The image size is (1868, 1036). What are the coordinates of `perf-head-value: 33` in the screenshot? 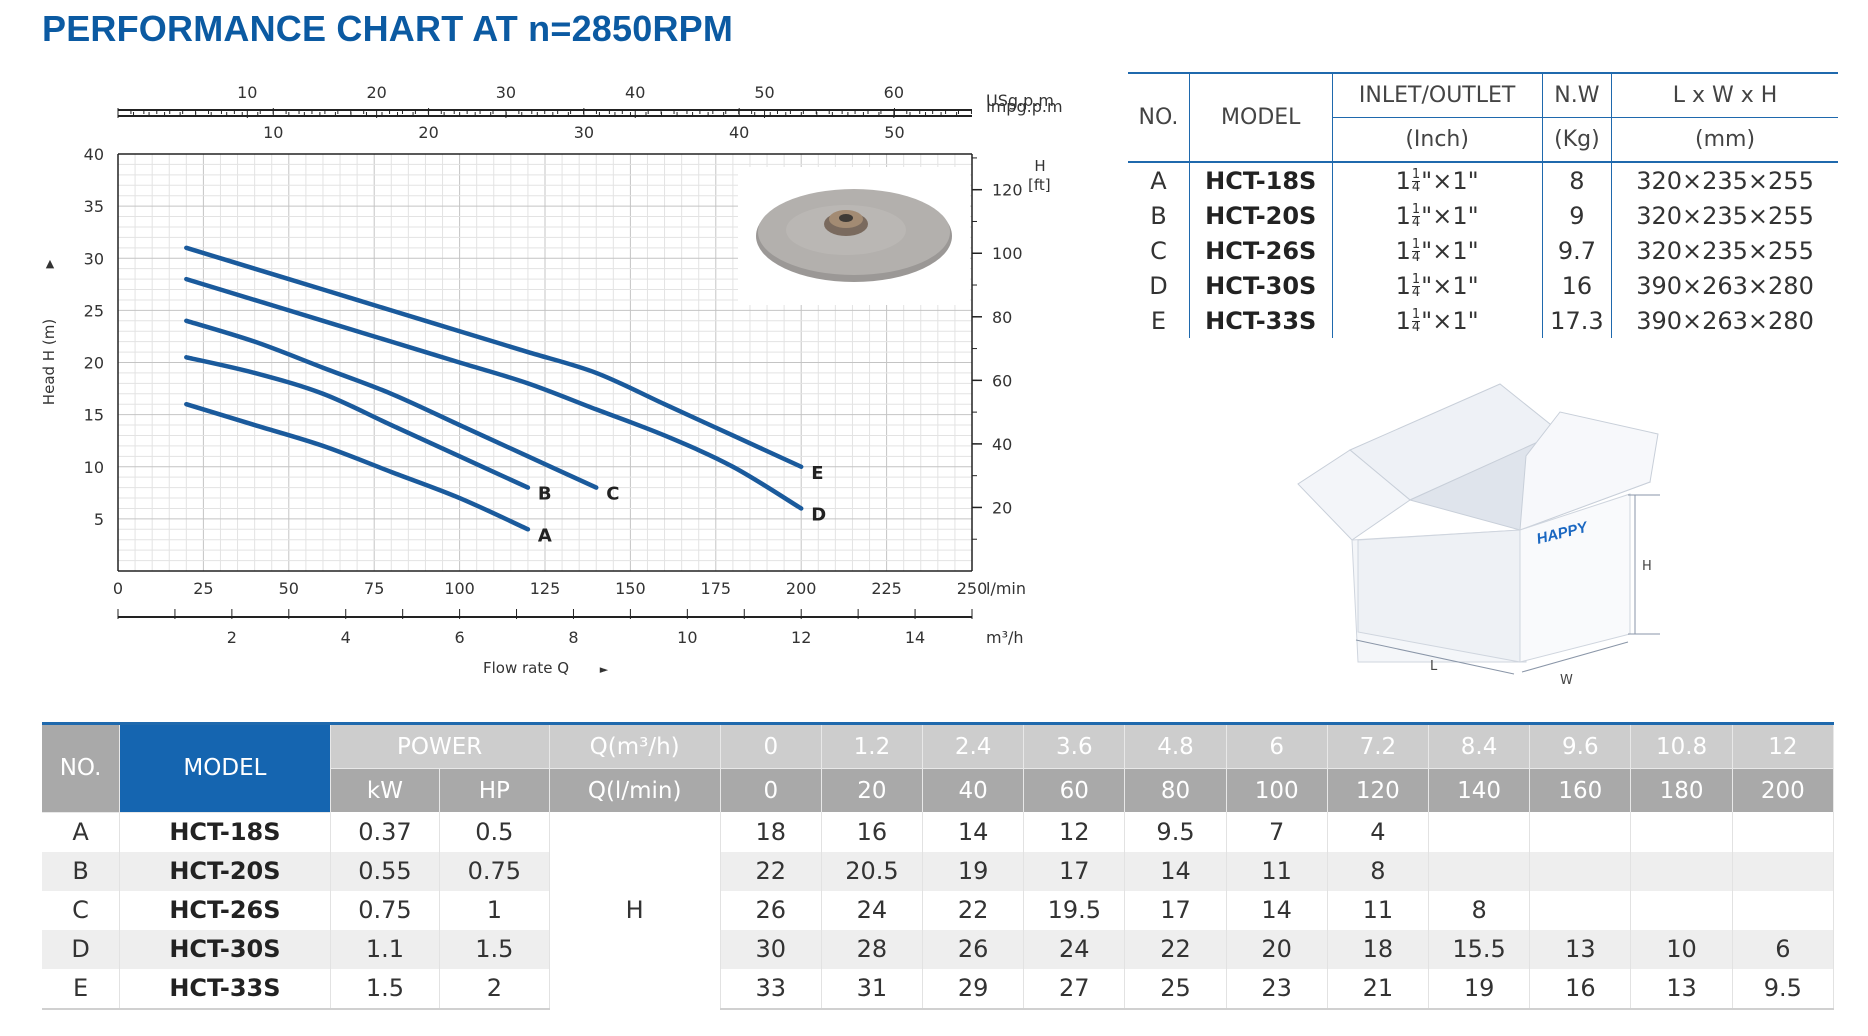 It's located at (771, 989).